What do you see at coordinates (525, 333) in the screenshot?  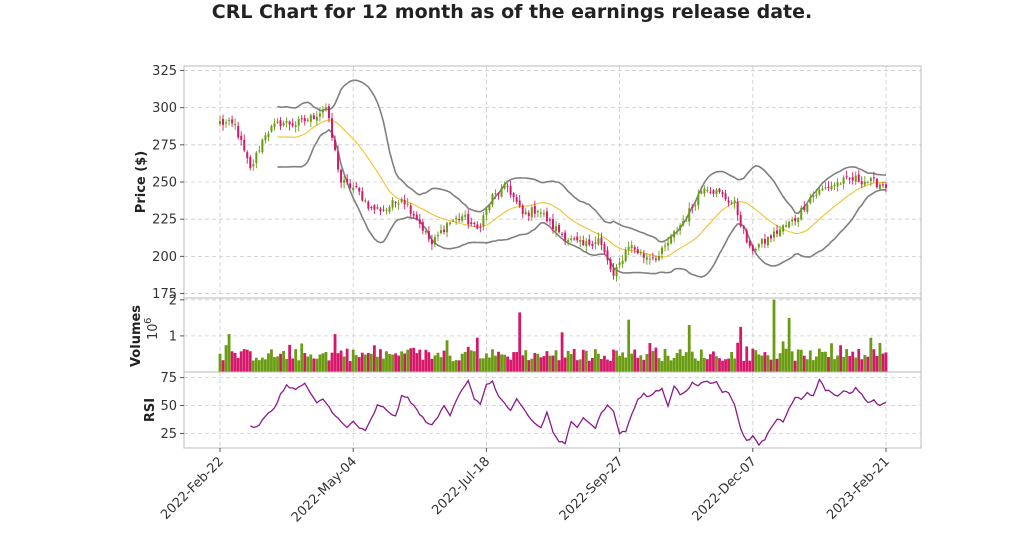 I see `volume-panel: 1 2 Volumes 10 6` at bounding box center [525, 333].